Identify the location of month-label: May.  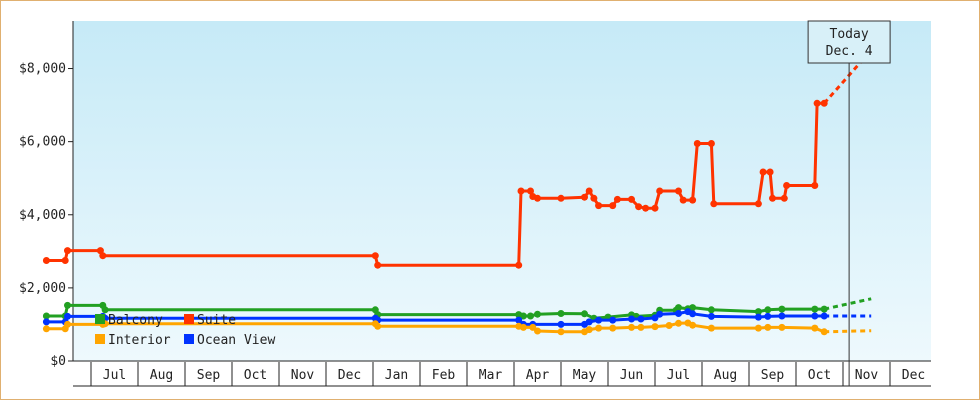
(585, 375).